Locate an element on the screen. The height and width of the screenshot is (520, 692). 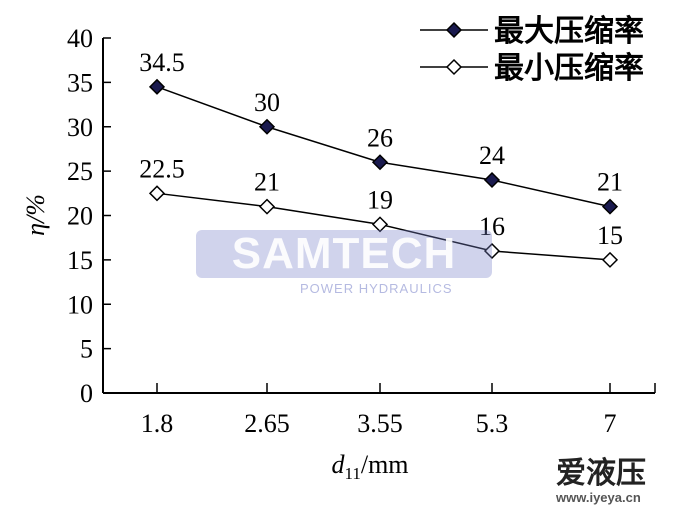
y-tick-label: 15 is located at coordinates (80, 260).